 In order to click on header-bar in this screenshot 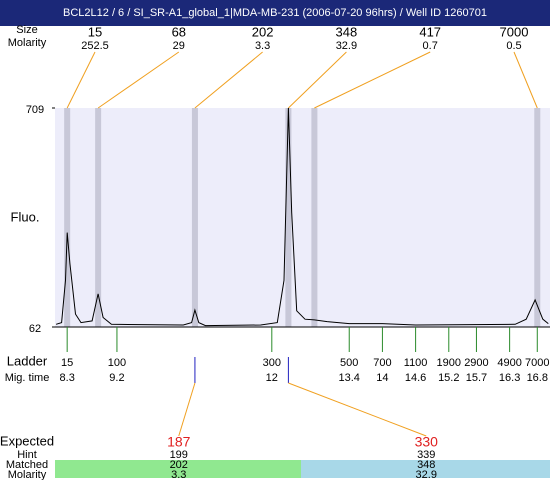, I will do `click(275, 13)`.